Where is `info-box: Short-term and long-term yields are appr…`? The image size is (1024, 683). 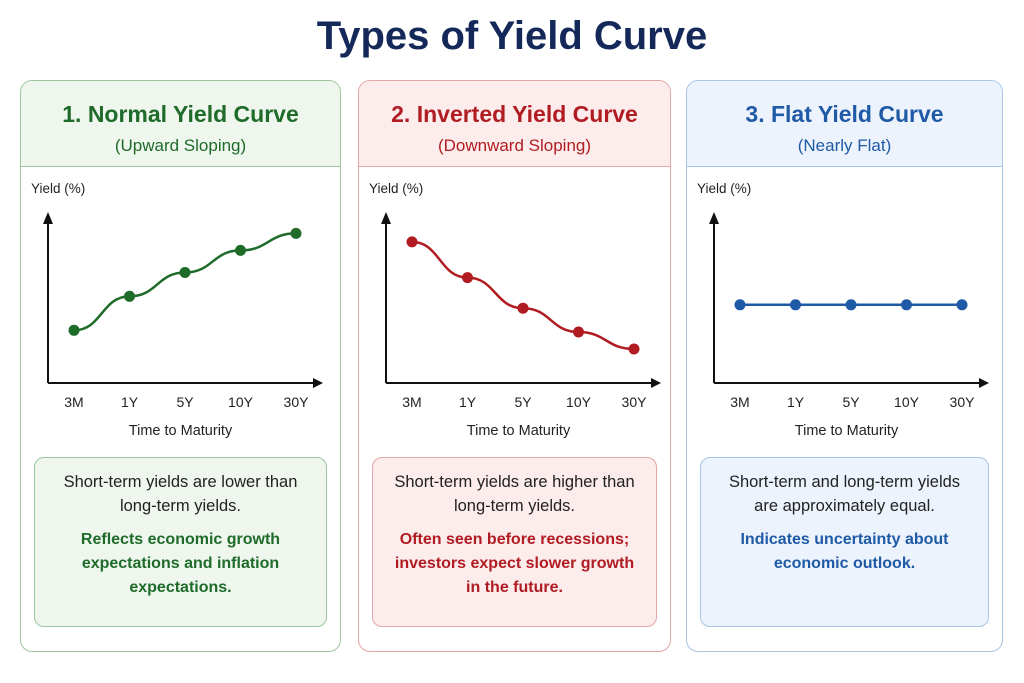
info-box: Short-term and long-term yields are appr… is located at coordinates (844, 542).